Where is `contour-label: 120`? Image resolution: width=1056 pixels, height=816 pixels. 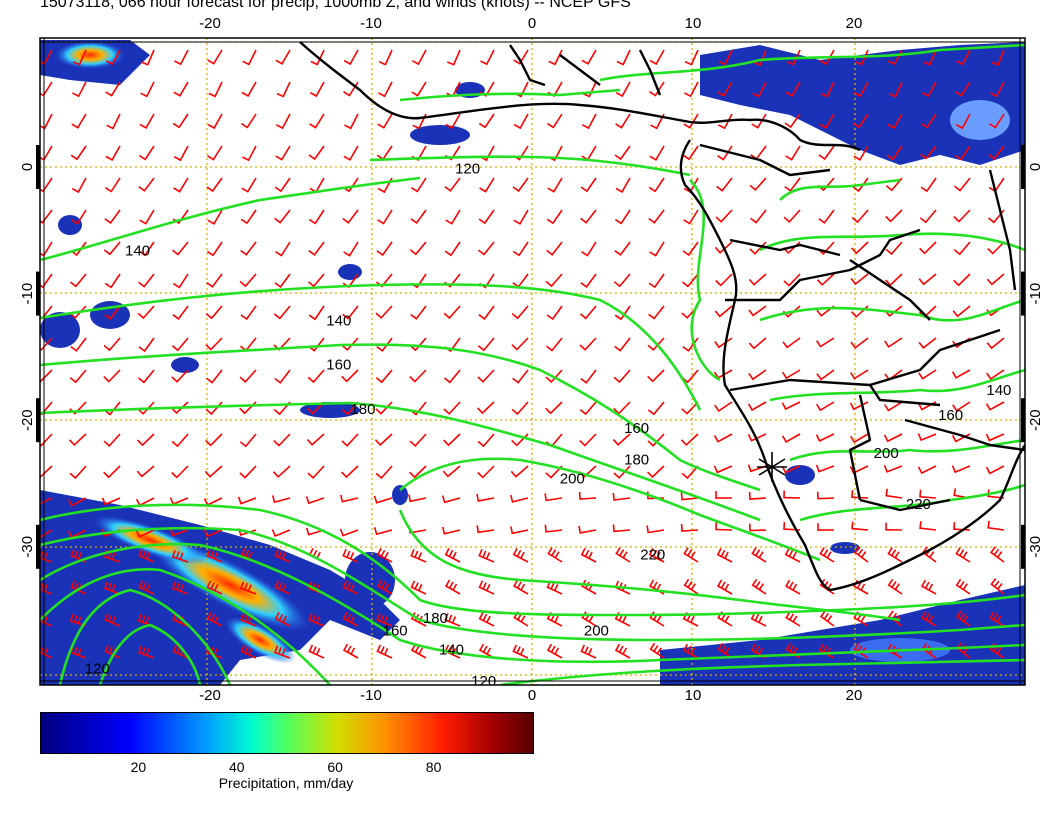
contour-label: 120 is located at coordinates (467, 168).